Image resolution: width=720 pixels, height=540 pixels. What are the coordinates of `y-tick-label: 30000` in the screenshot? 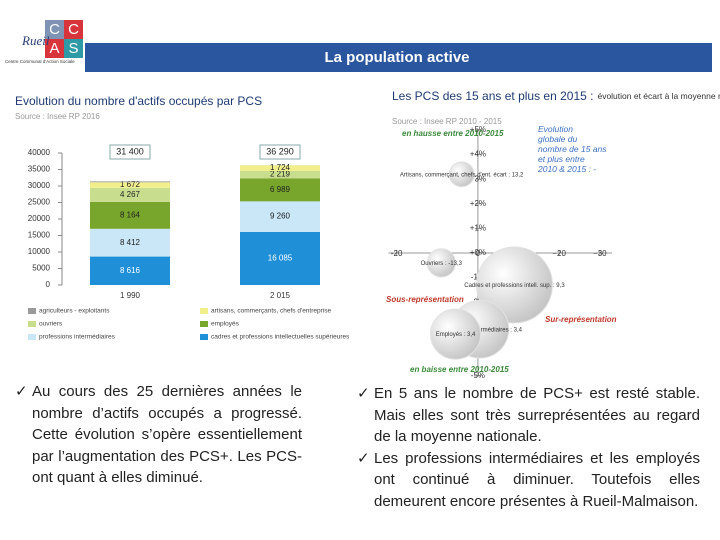 It's located at (39, 185).